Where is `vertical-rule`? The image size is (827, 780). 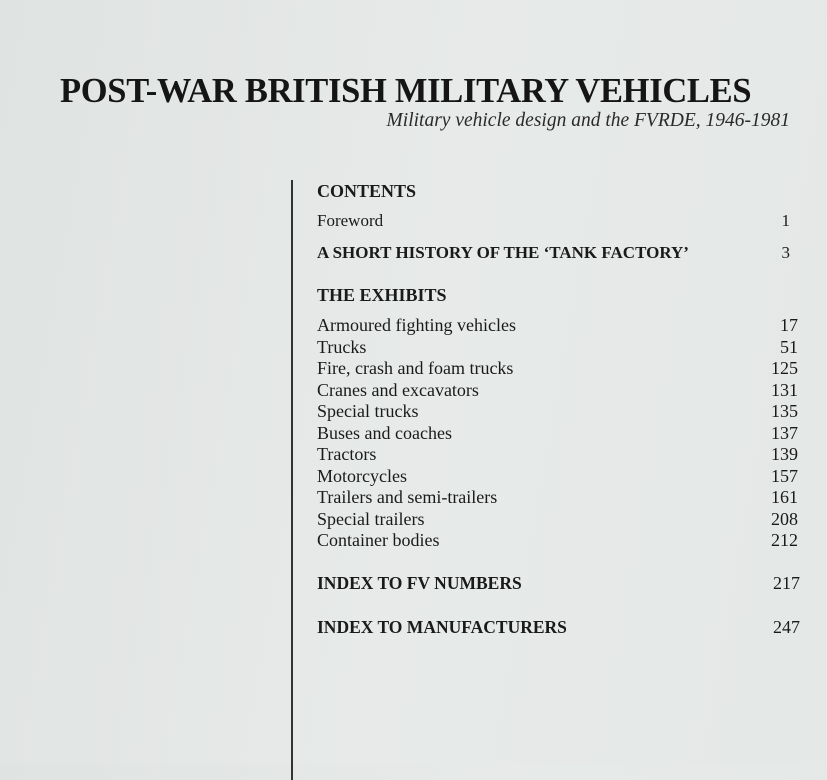
vertical-rule is located at coordinates (292, 480).